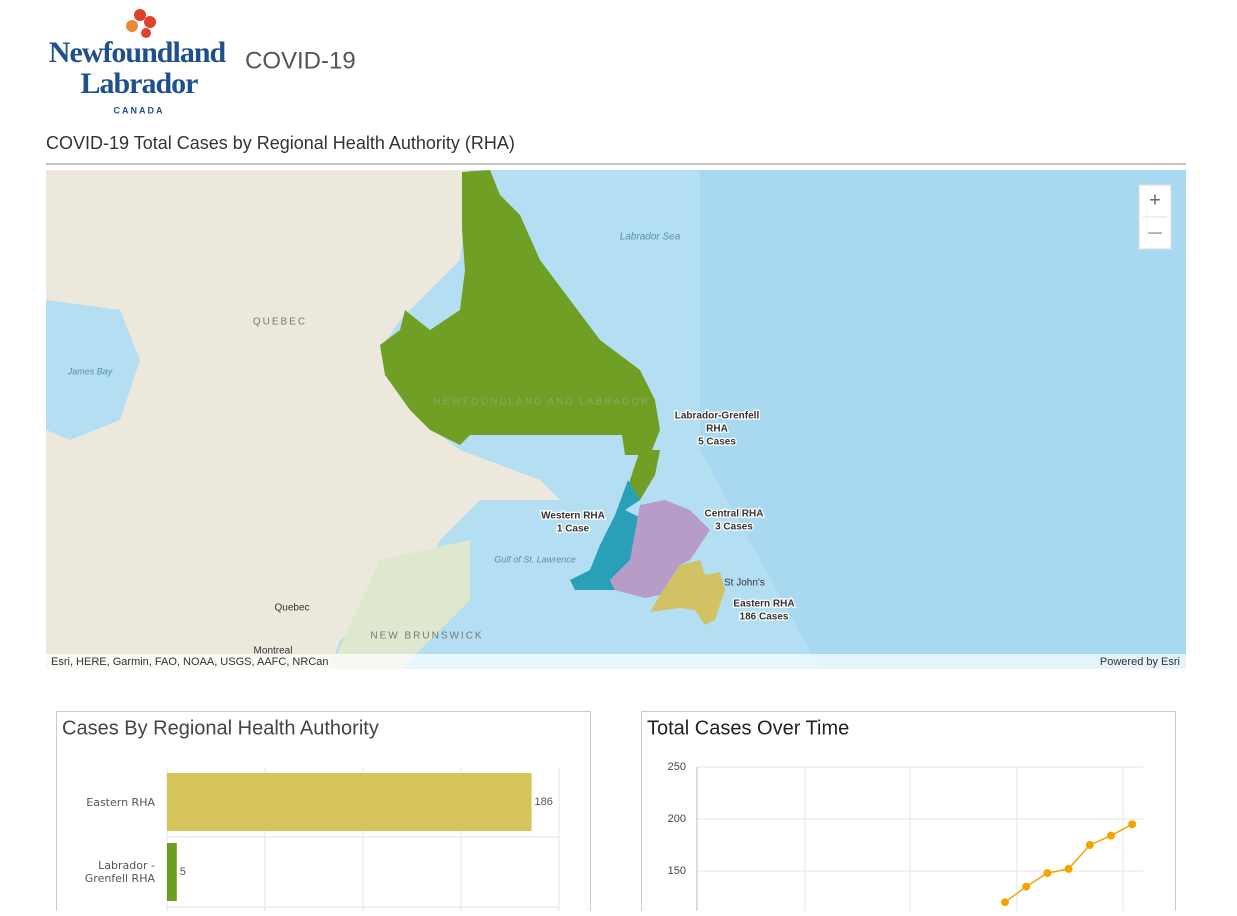  What do you see at coordinates (677, 767) in the screenshot?
I see `y-tick-label: 250` at bounding box center [677, 767].